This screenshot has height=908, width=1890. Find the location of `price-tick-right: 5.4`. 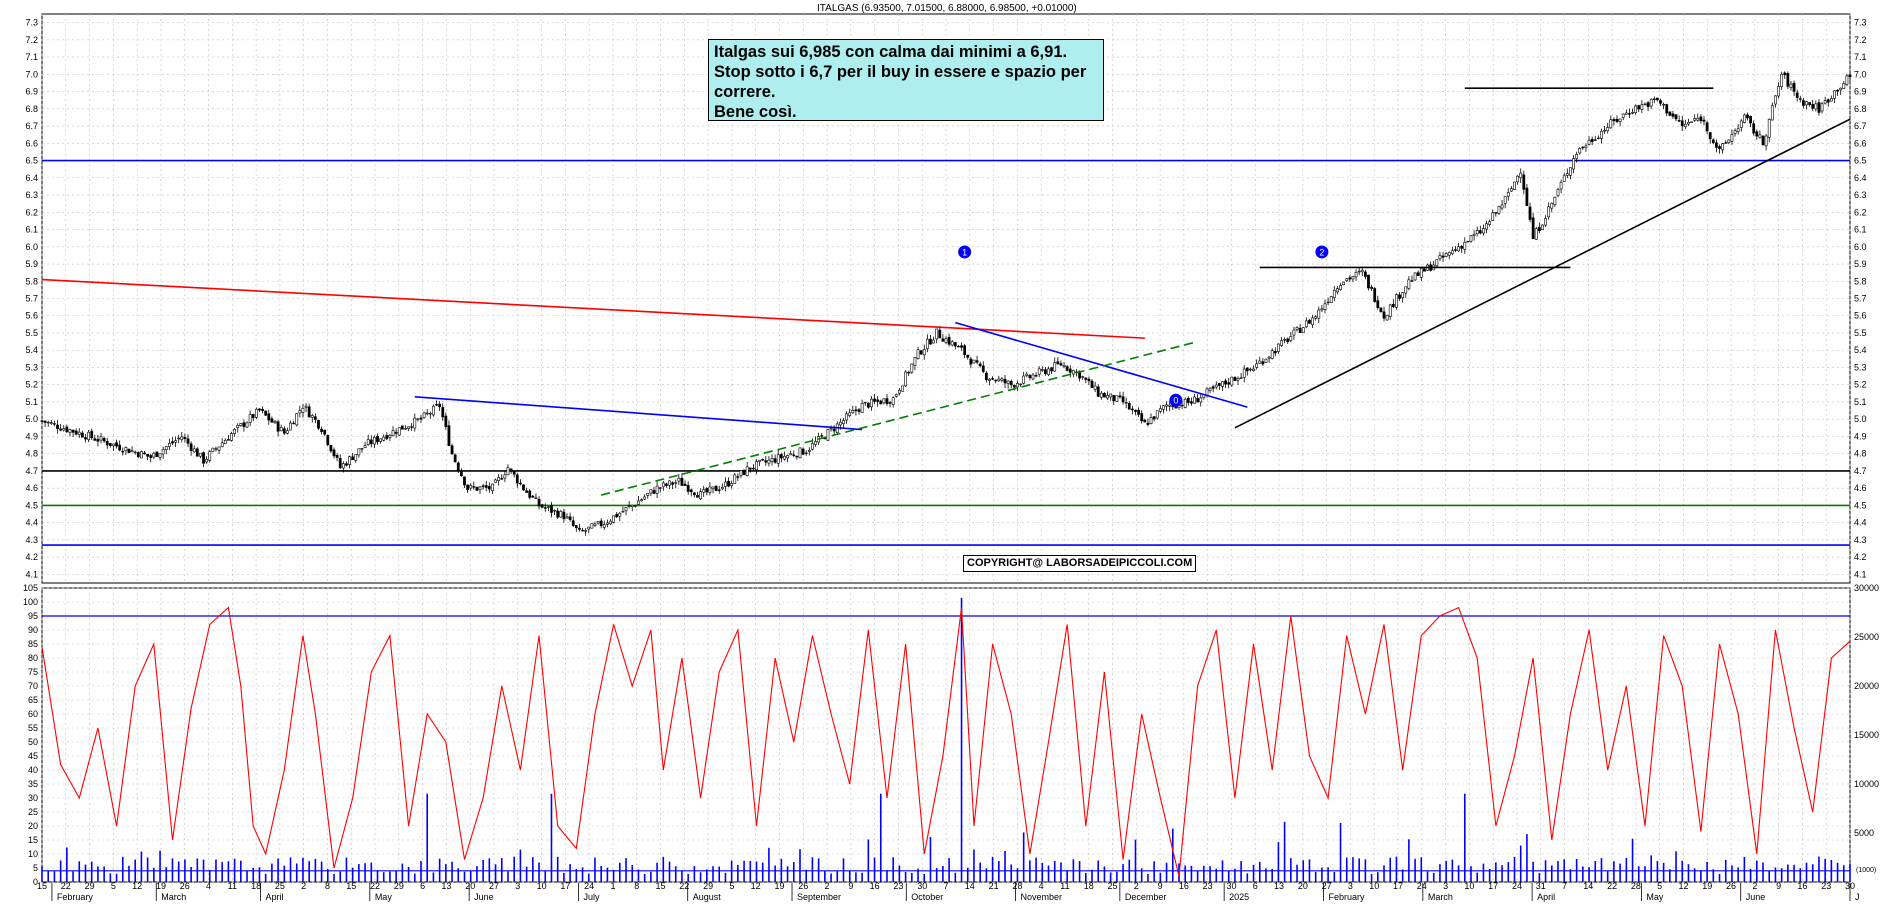

price-tick-right: 5.4 is located at coordinates (1860, 350).